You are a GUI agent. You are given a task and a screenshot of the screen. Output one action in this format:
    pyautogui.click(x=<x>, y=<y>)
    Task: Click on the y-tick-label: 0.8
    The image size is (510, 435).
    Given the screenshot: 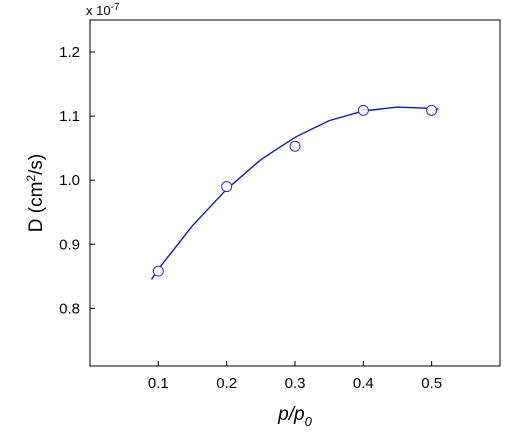 What is the action you would take?
    pyautogui.click(x=69, y=308)
    